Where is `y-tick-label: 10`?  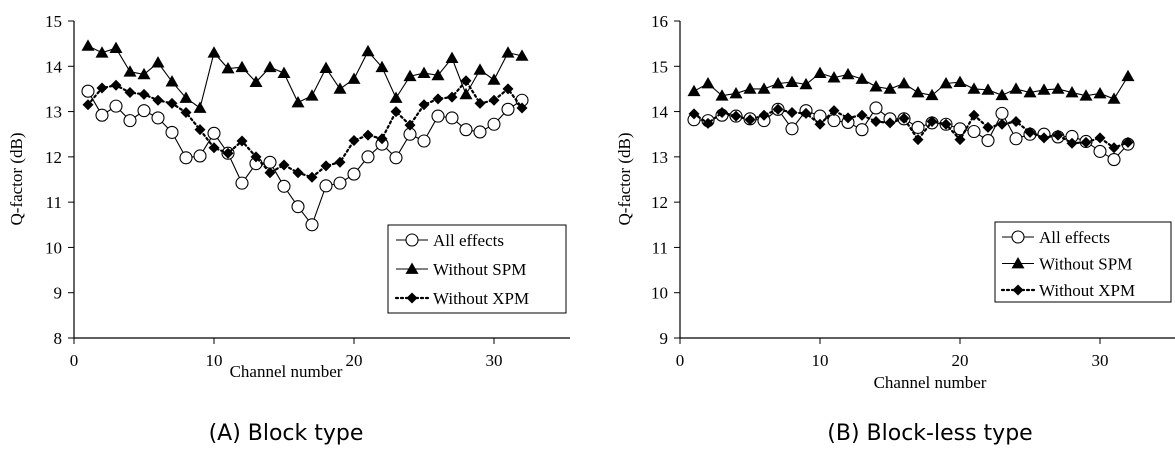 y-tick-label: 10 is located at coordinates (659, 293).